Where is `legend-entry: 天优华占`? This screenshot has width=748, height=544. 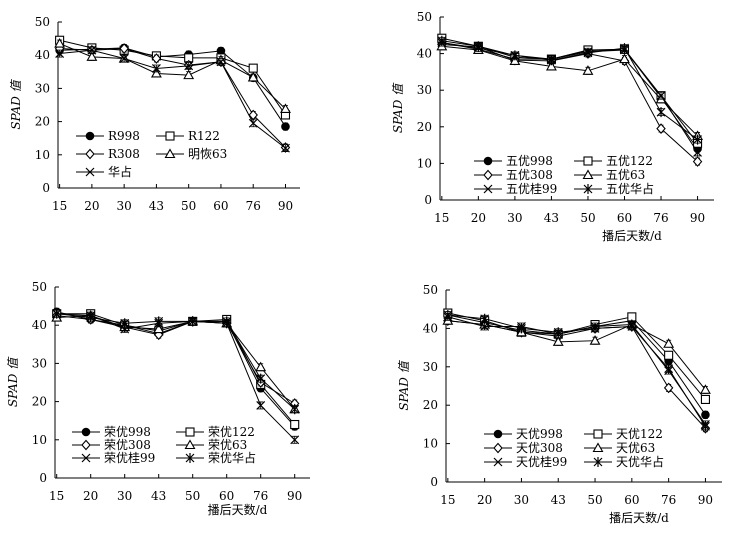
legend-entry: 天优华占 is located at coordinates (624, 461).